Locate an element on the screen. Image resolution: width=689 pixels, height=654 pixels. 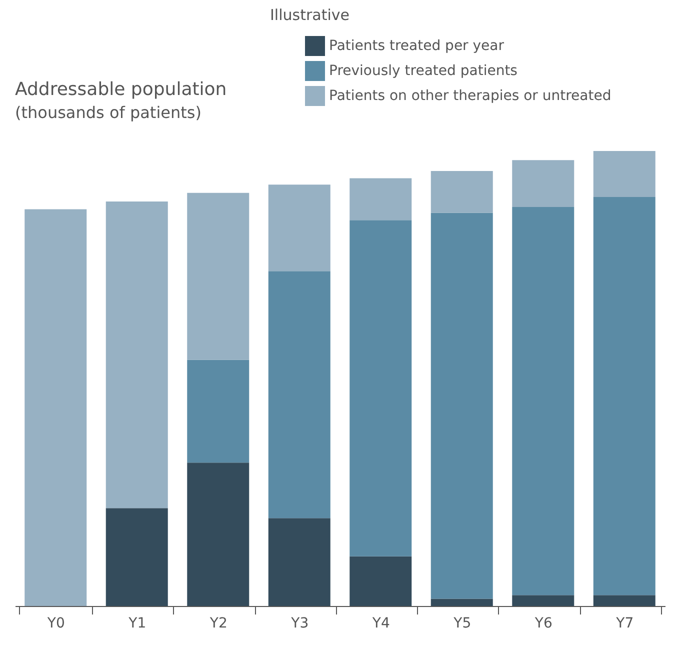
x-tick-label: Y2 is located at coordinates (218, 624).